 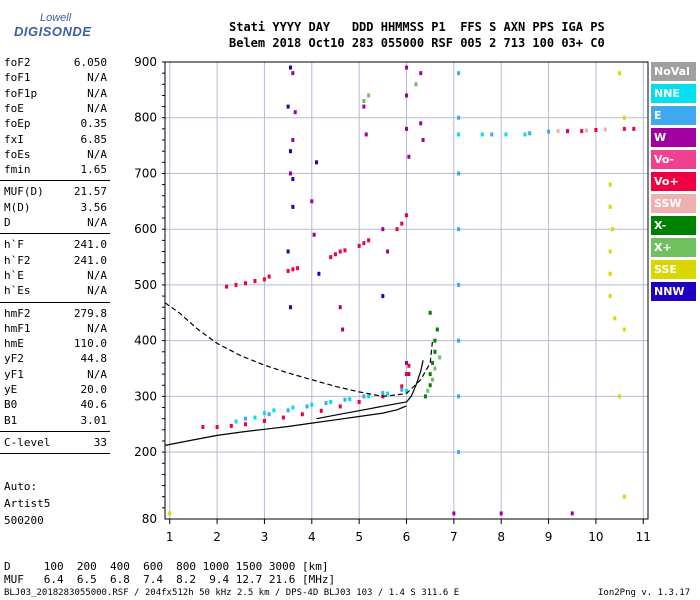 What do you see at coordinates (145, 285) in the screenshot?
I see `y-tick-label: 500` at bounding box center [145, 285].